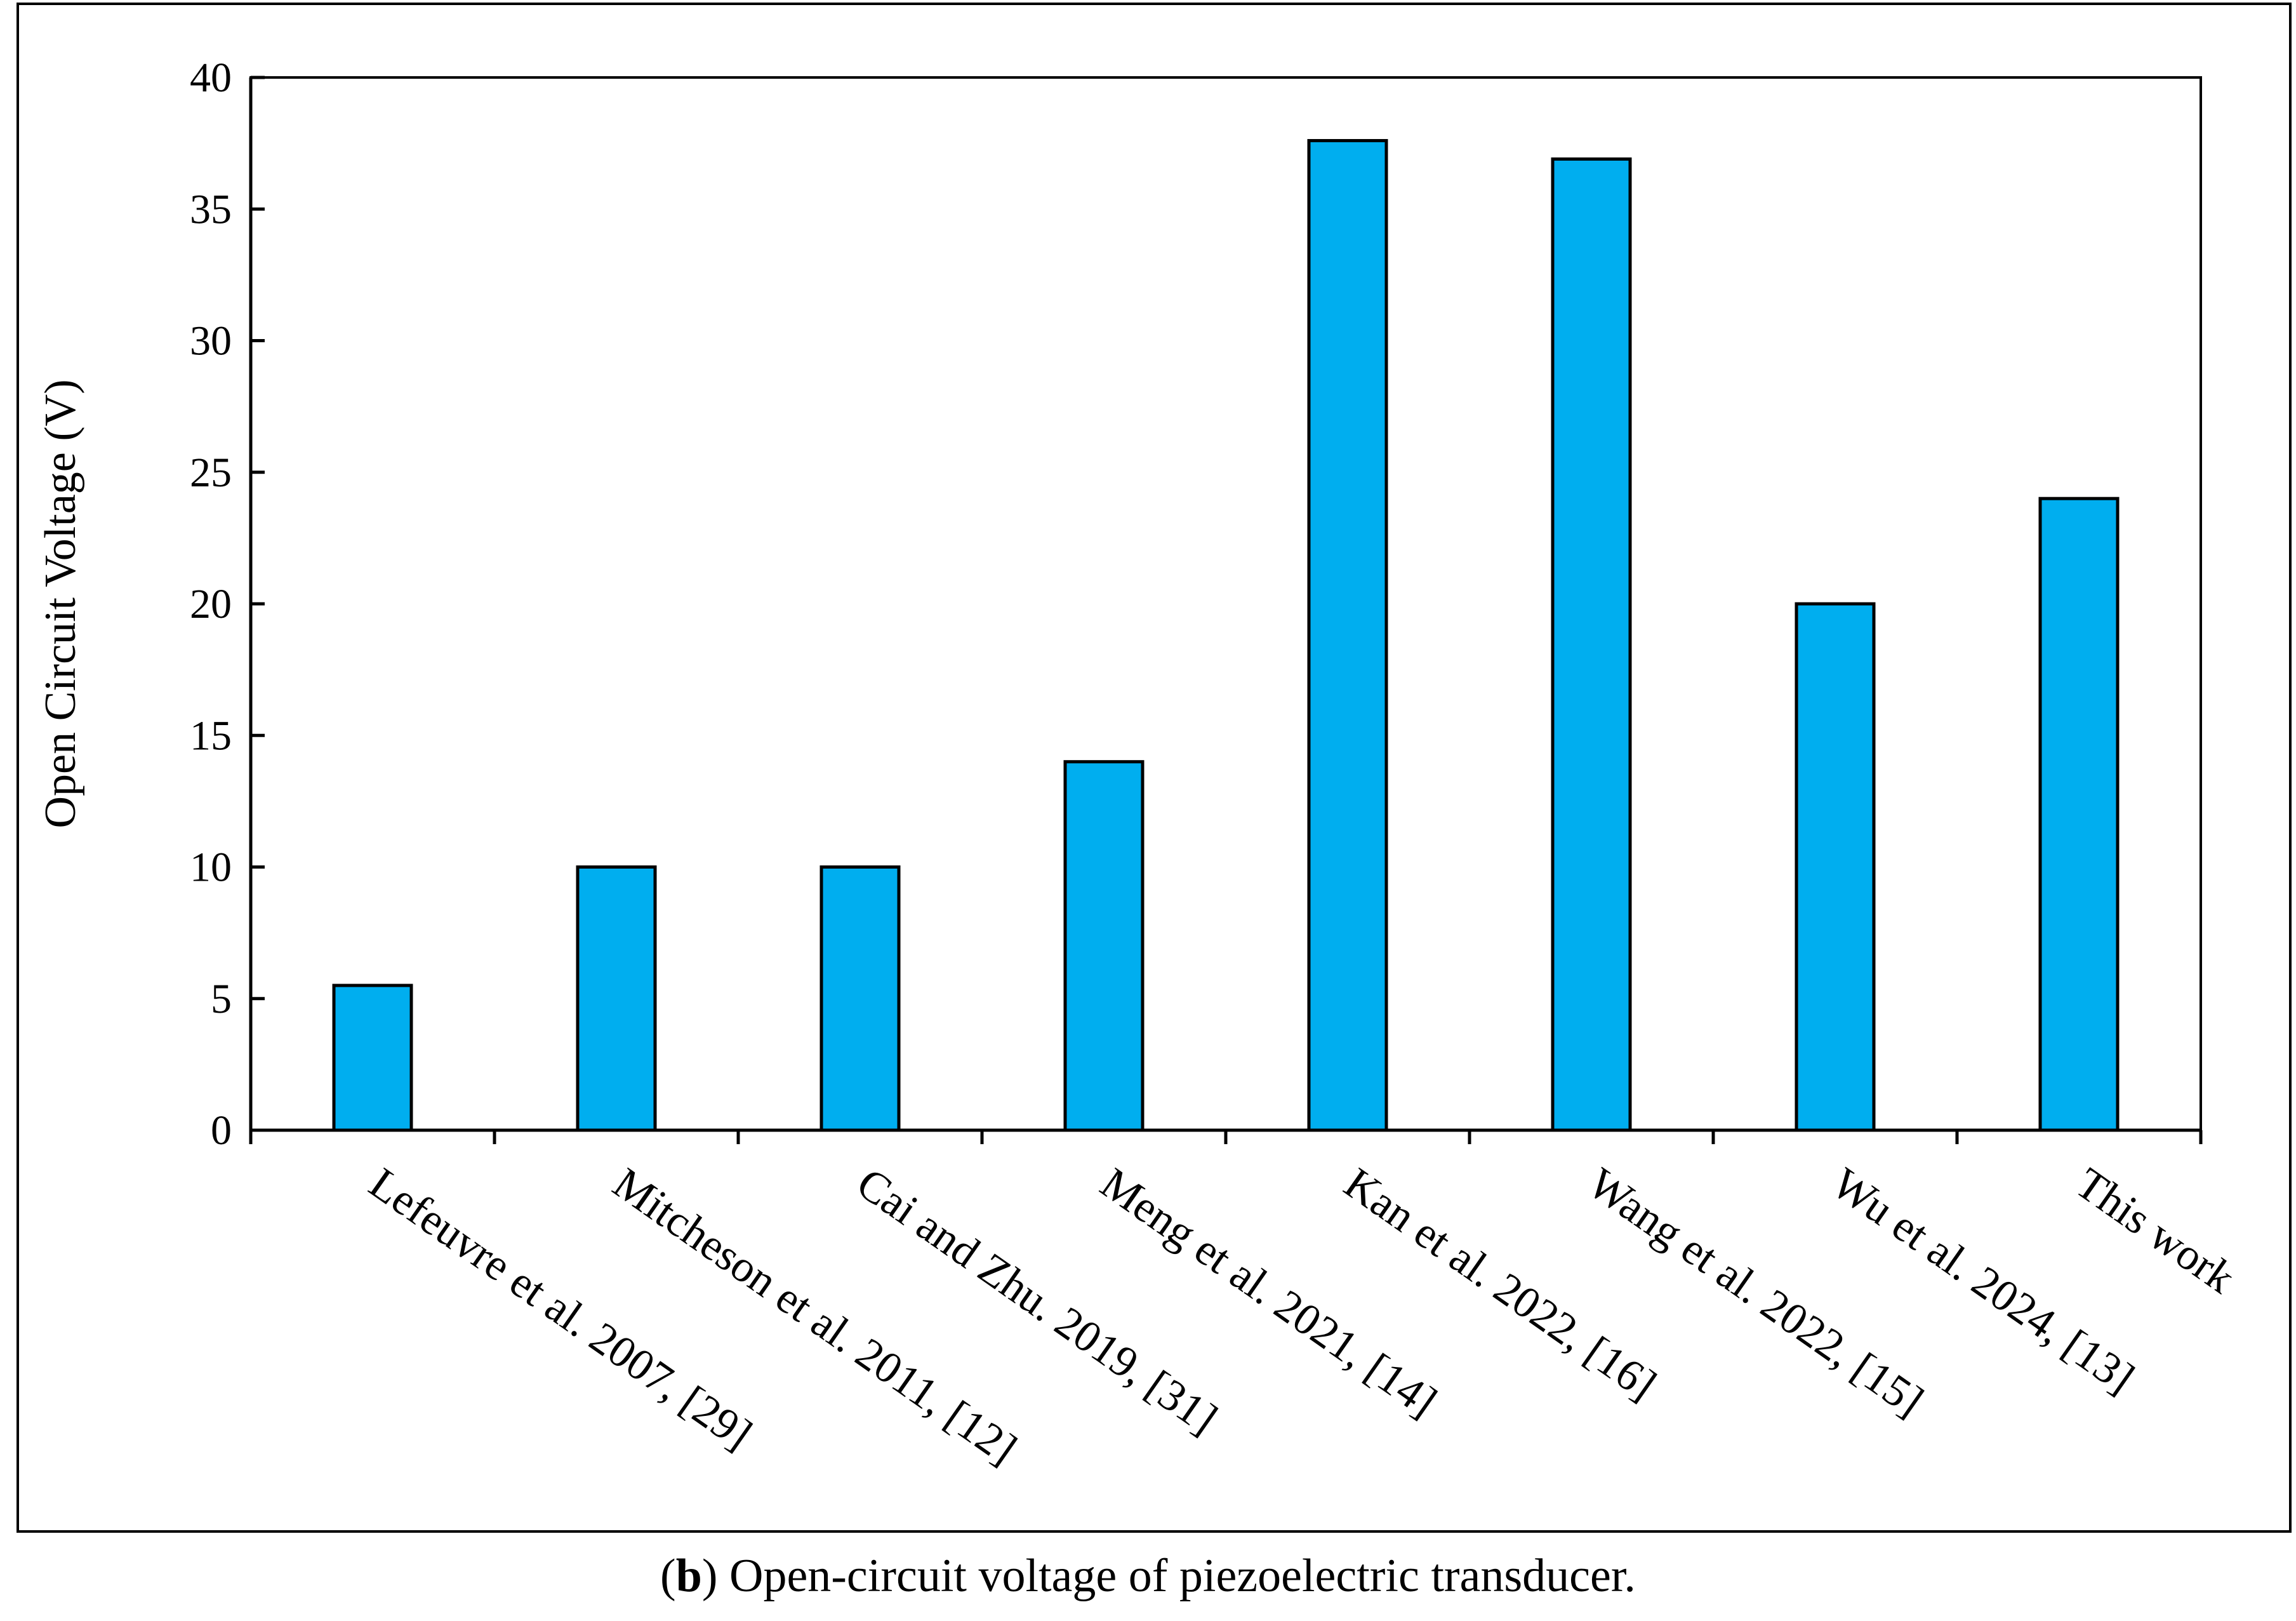  What do you see at coordinates (688, 1576) in the screenshot?
I see `caption-letter: b` at bounding box center [688, 1576].